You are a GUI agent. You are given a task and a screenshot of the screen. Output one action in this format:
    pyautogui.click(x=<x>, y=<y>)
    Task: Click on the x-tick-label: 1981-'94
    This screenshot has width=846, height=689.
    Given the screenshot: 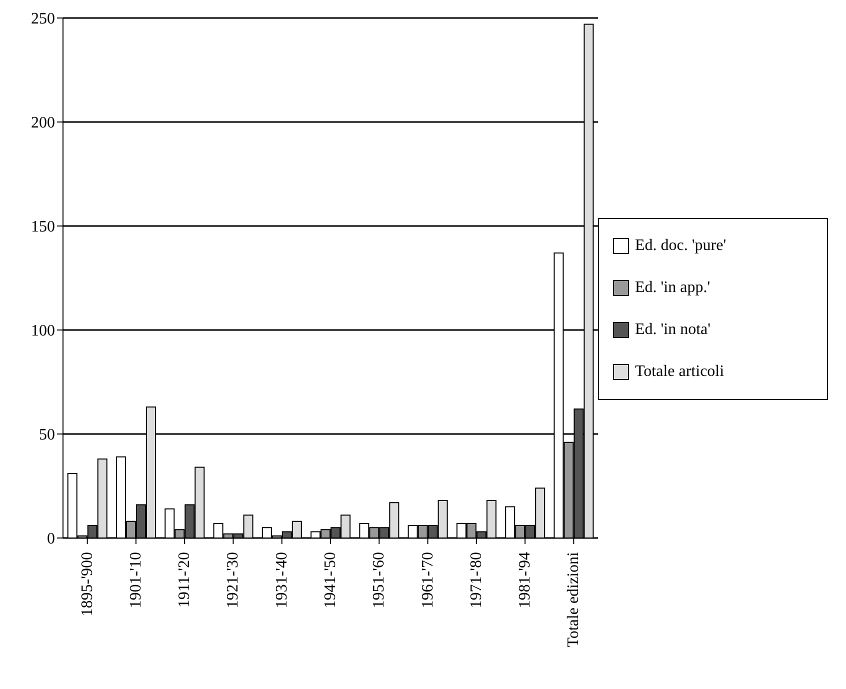 What is the action you would take?
    pyautogui.click(x=525, y=580)
    